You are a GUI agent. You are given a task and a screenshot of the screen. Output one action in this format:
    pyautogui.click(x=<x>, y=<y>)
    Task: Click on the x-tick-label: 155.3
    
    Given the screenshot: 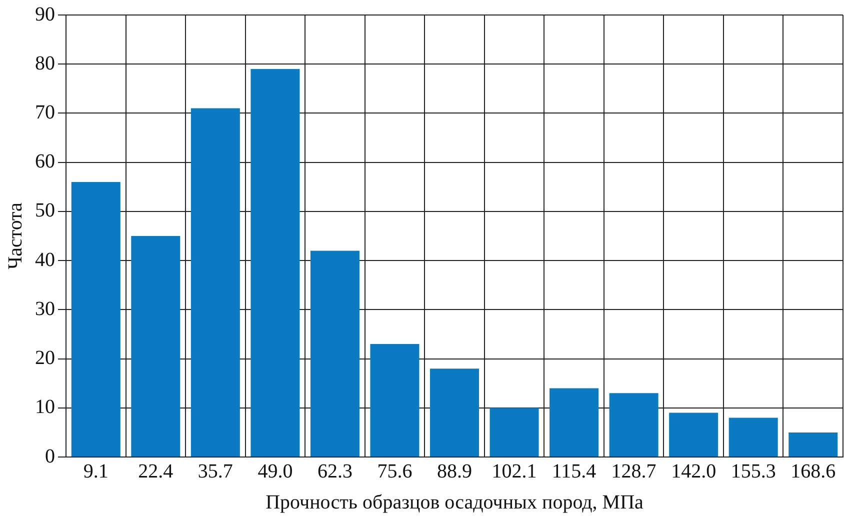 What is the action you would take?
    pyautogui.click(x=753, y=471)
    